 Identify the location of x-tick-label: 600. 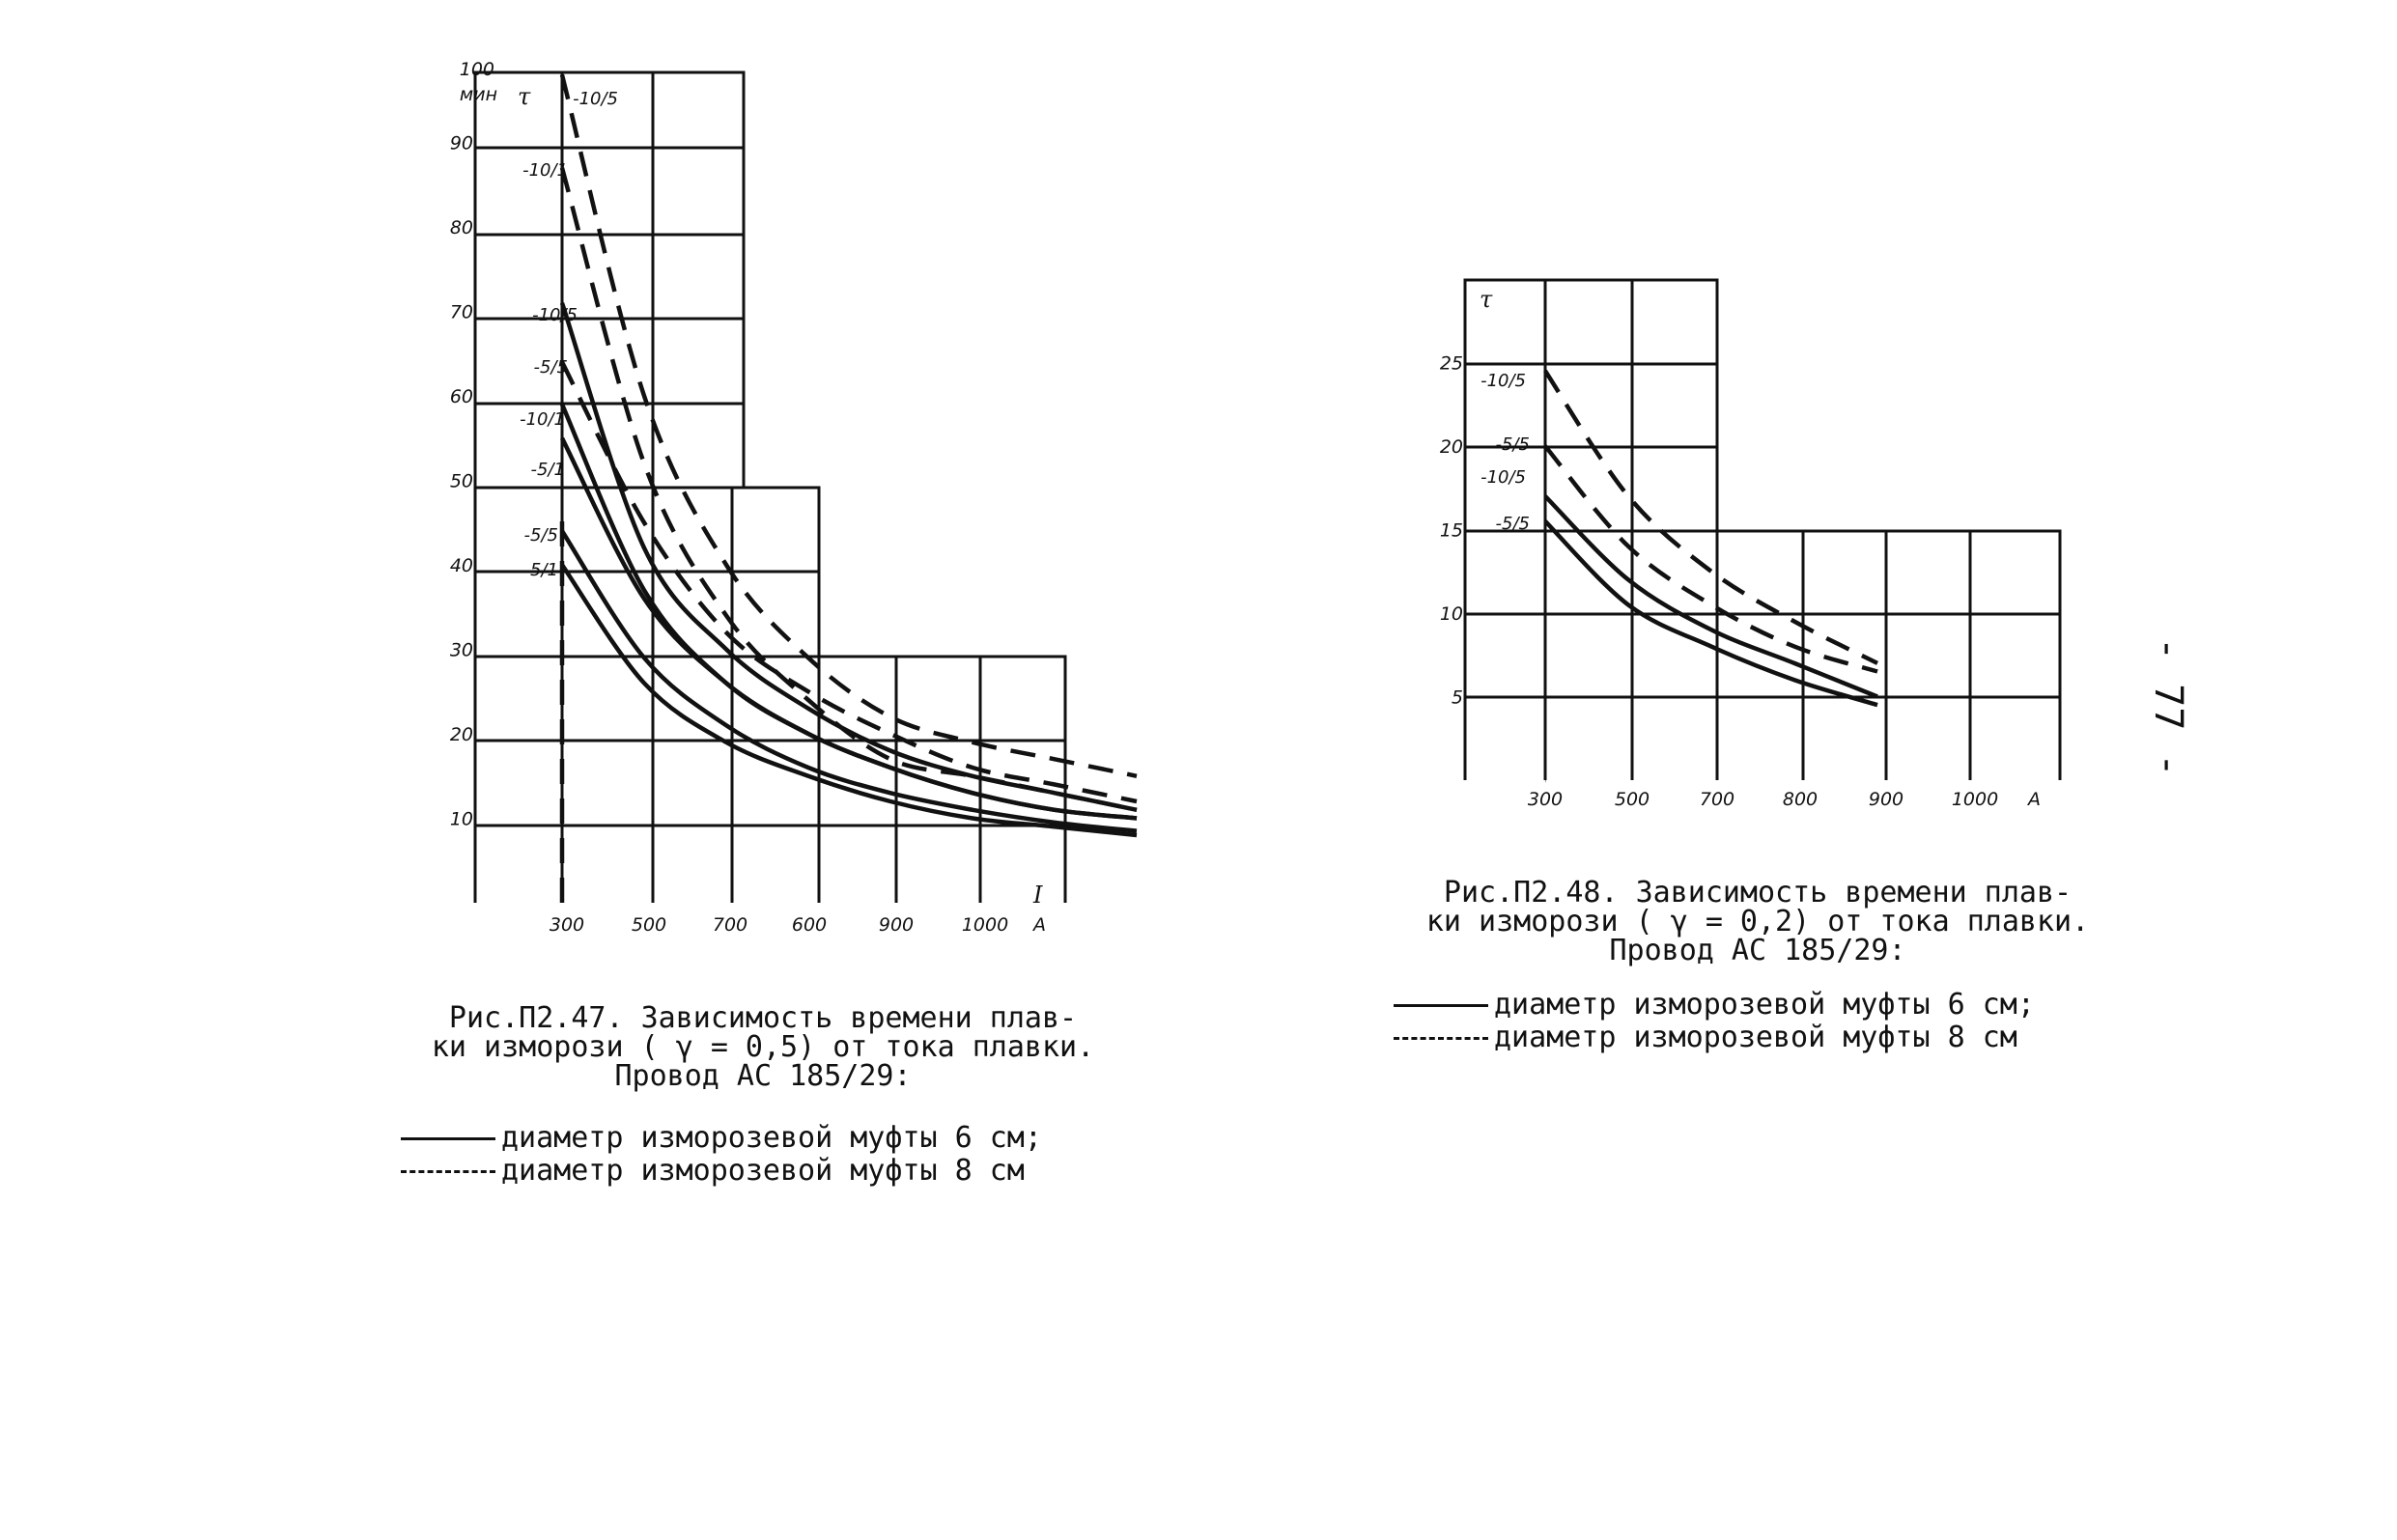
(809, 925).